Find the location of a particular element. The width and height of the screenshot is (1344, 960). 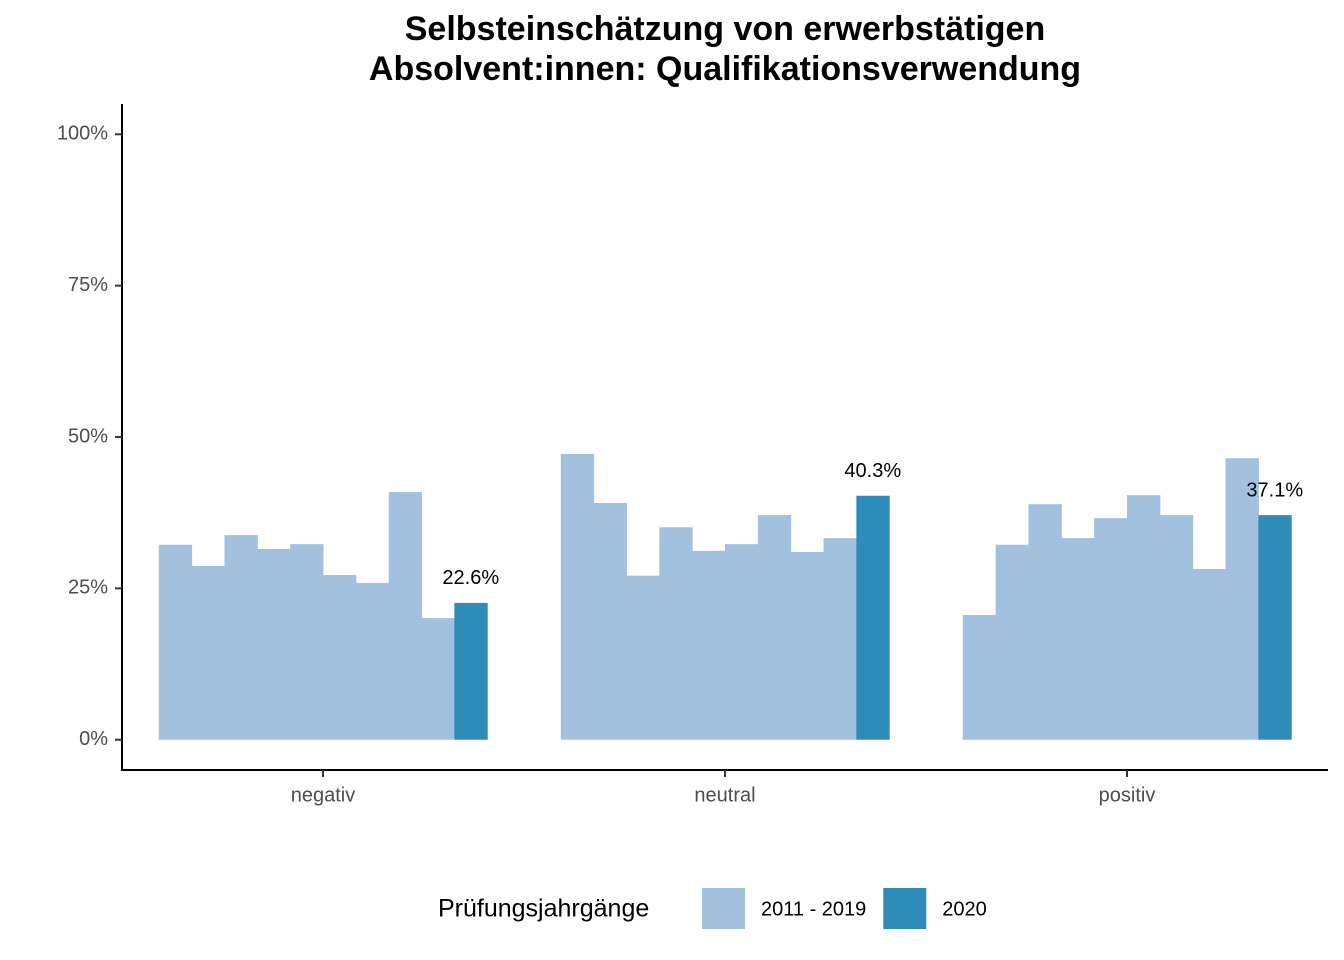

y-tick-label: 25% is located at coordinates (88, 588).